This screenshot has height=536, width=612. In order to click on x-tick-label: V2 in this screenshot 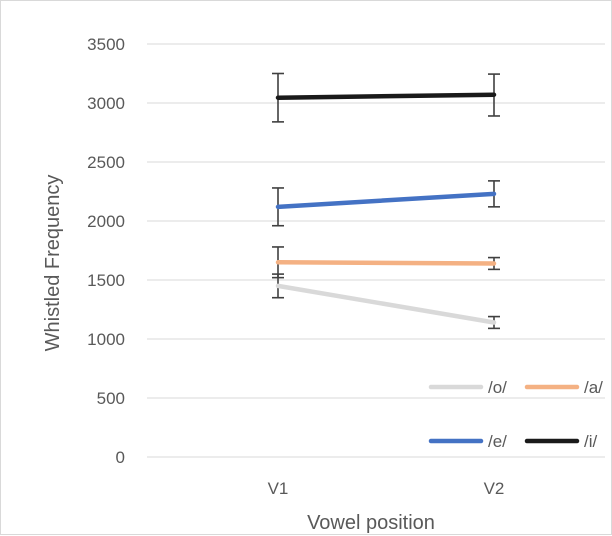, I will do `click(494, 488)`.